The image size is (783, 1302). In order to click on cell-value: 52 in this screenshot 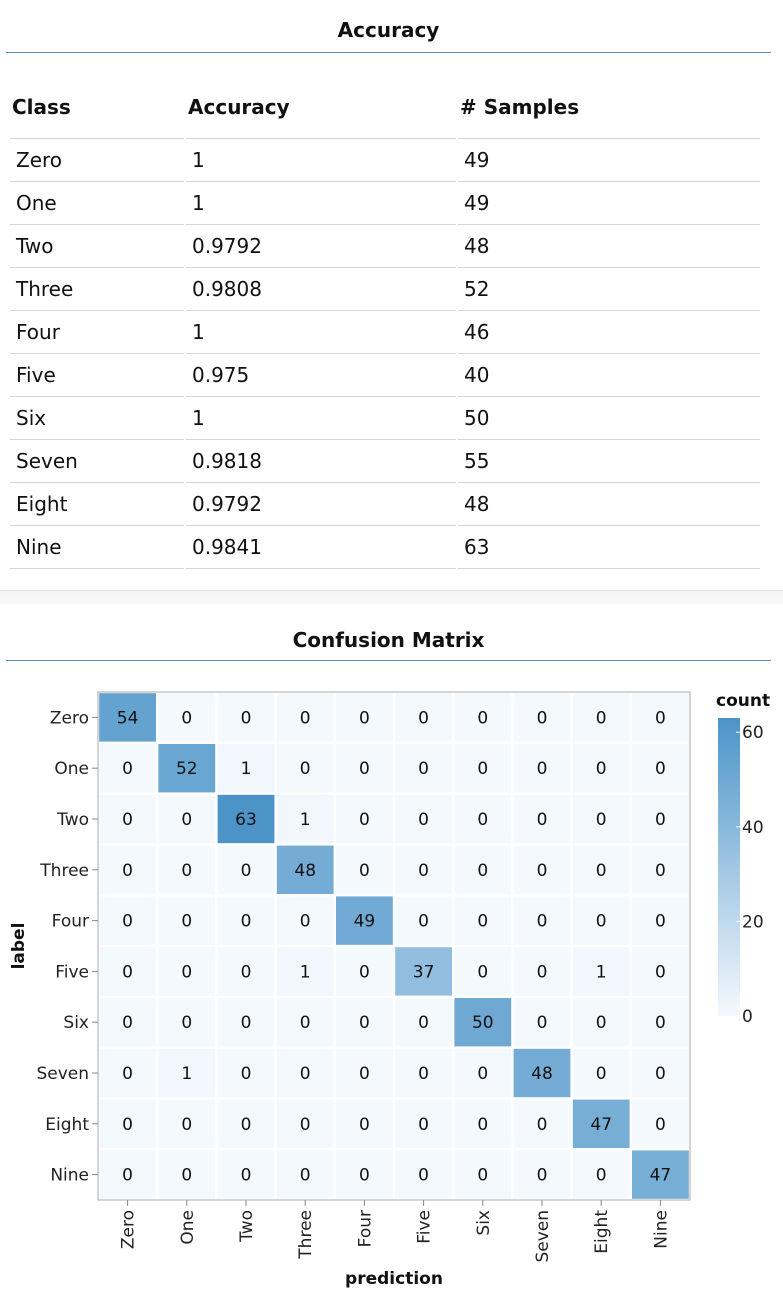, I will do `click(187, 769)`.